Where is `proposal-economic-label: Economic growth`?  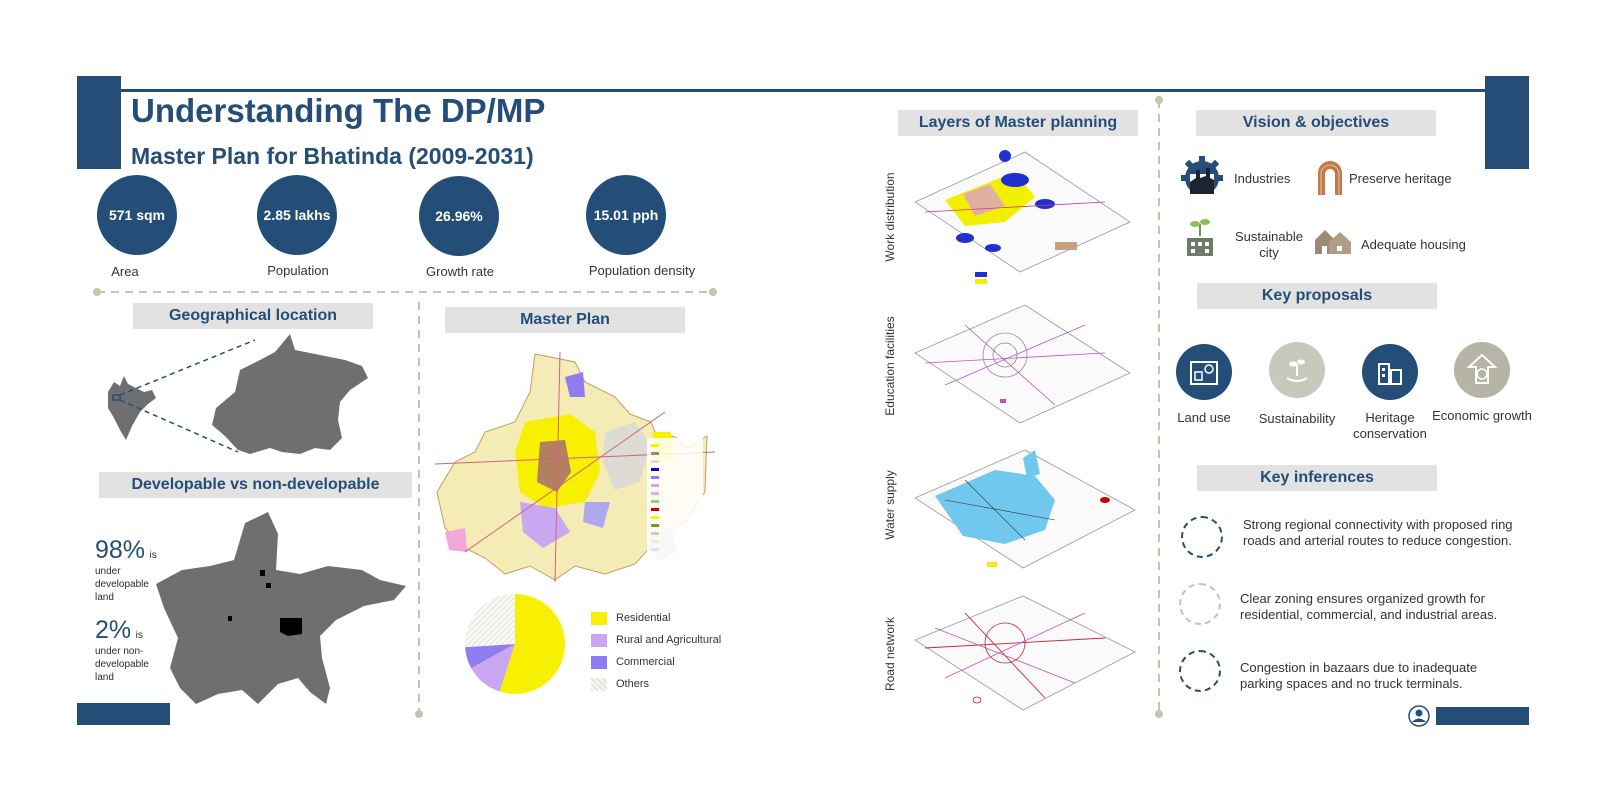 proposal-economic-label: Economic growth is located at coordinates (1482, 415).